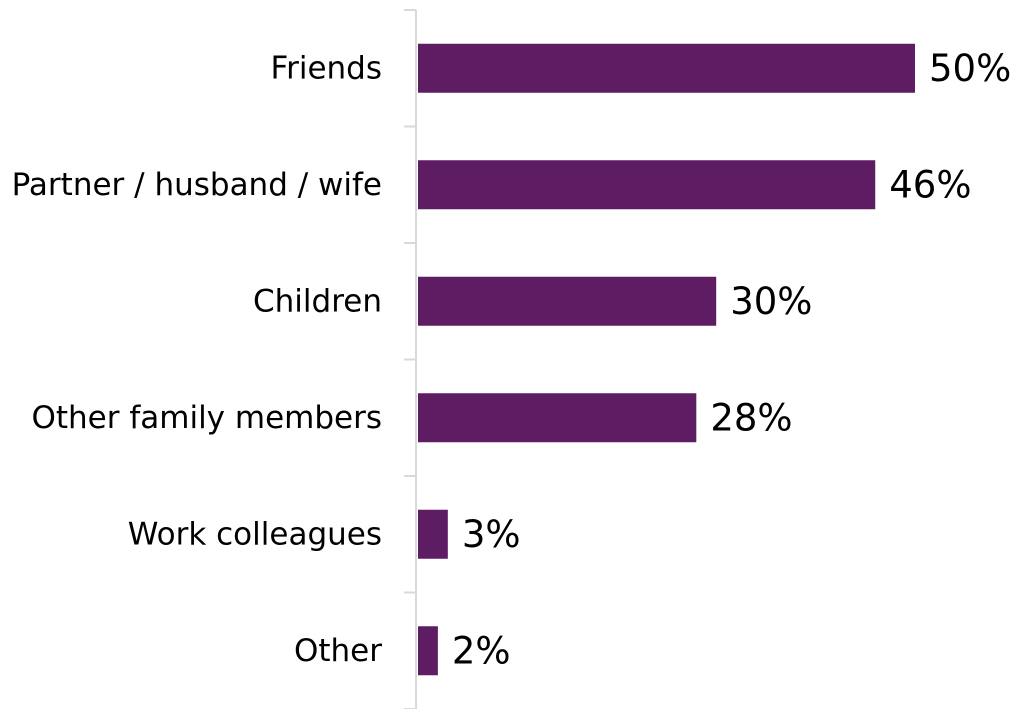 Image resolution: width=1015 pixels, height=709 pixels. What do you see at coordinates (970, 68) in the screenshot?
I see `value-label: 50%` at bounding box center [970, 68].